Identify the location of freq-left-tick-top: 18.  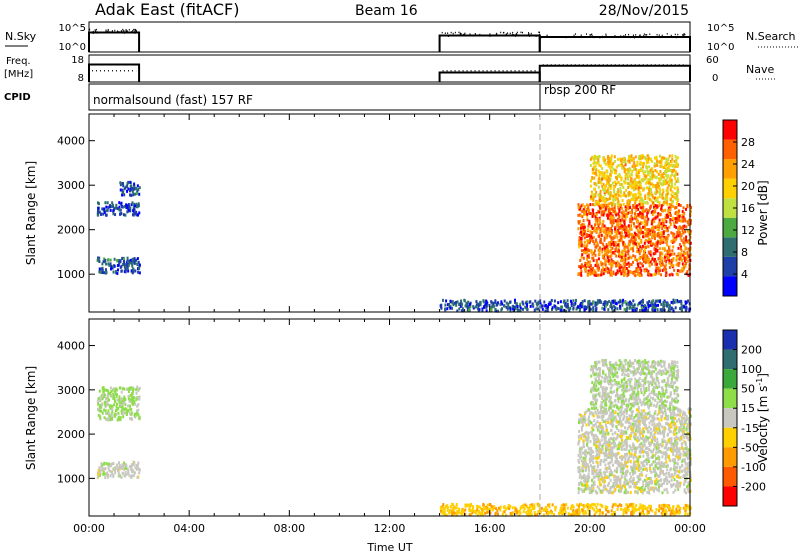
(77, 60).